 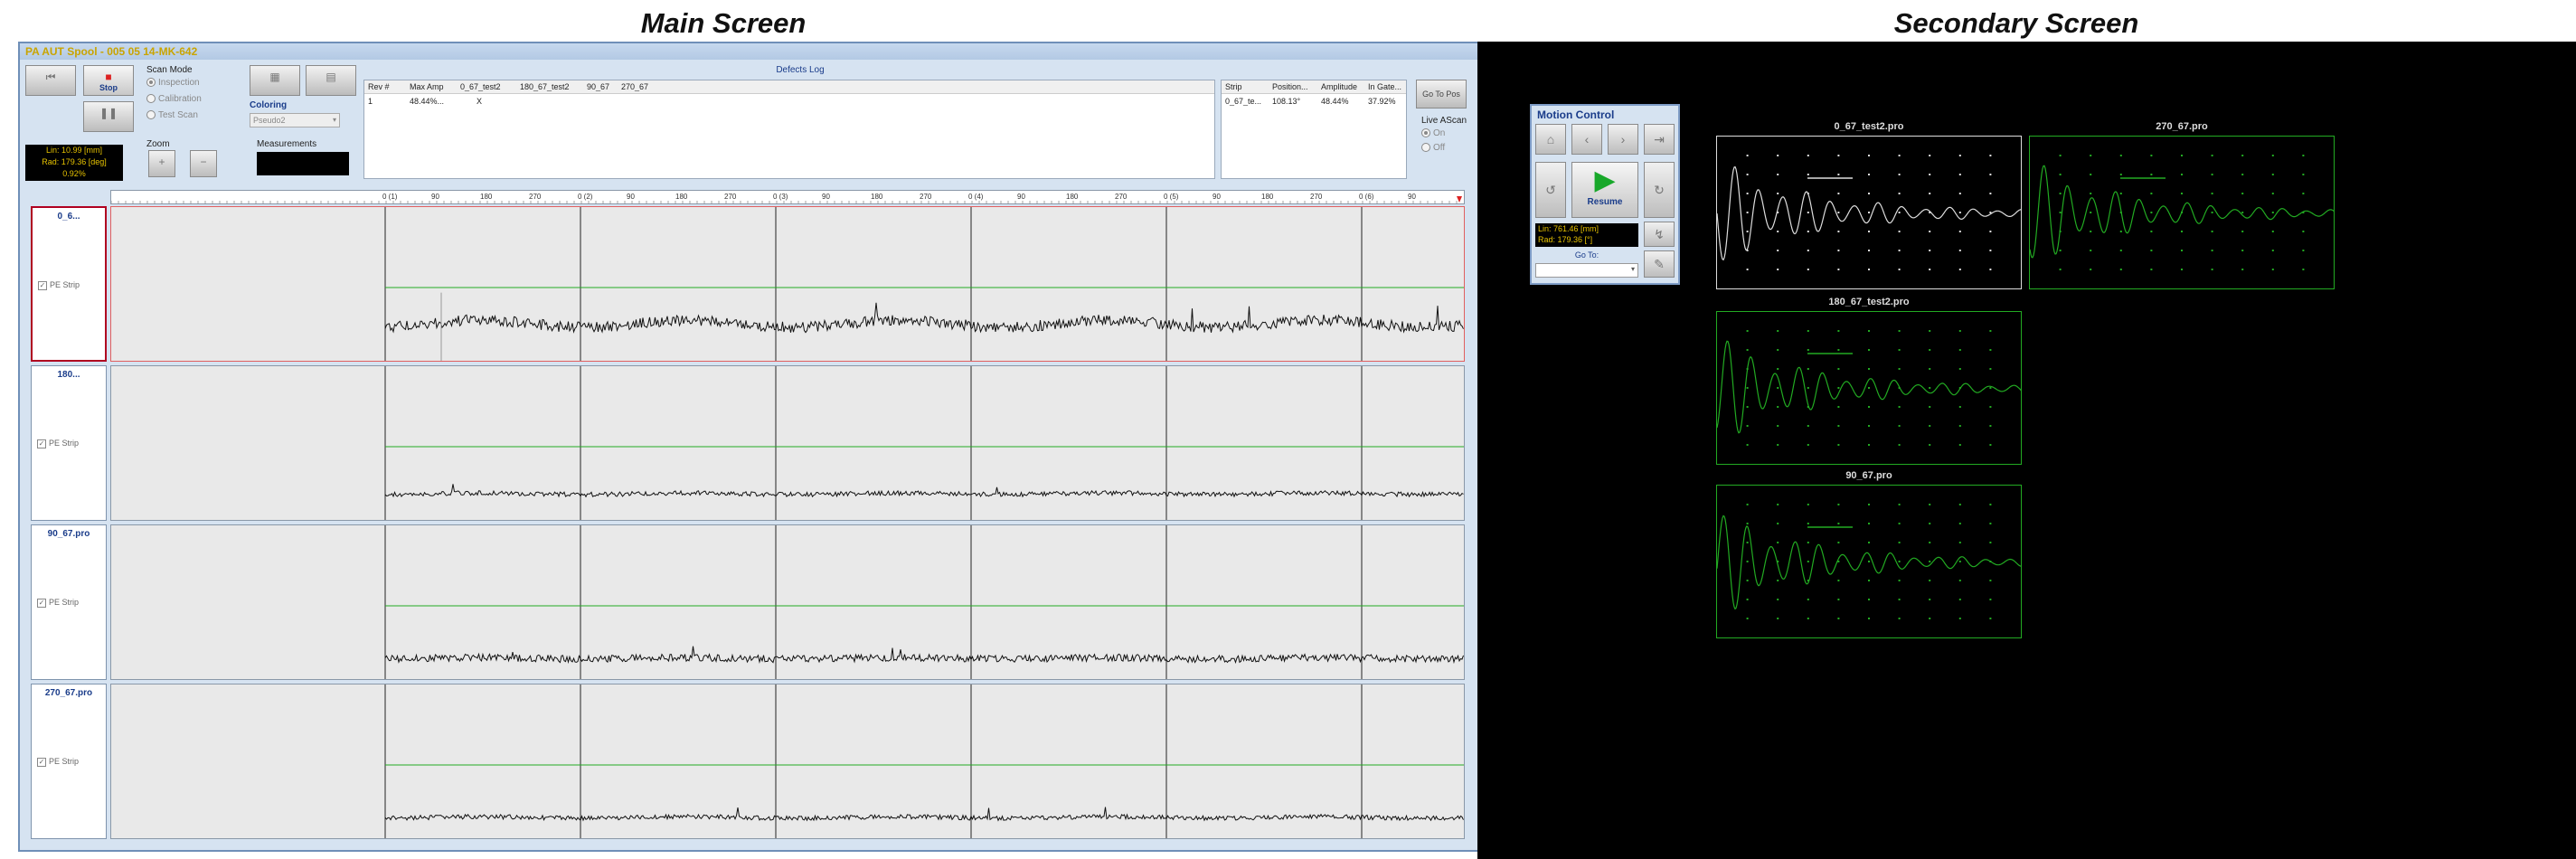 I want to click on palette-button: ▦, so click(x=275, y=80).